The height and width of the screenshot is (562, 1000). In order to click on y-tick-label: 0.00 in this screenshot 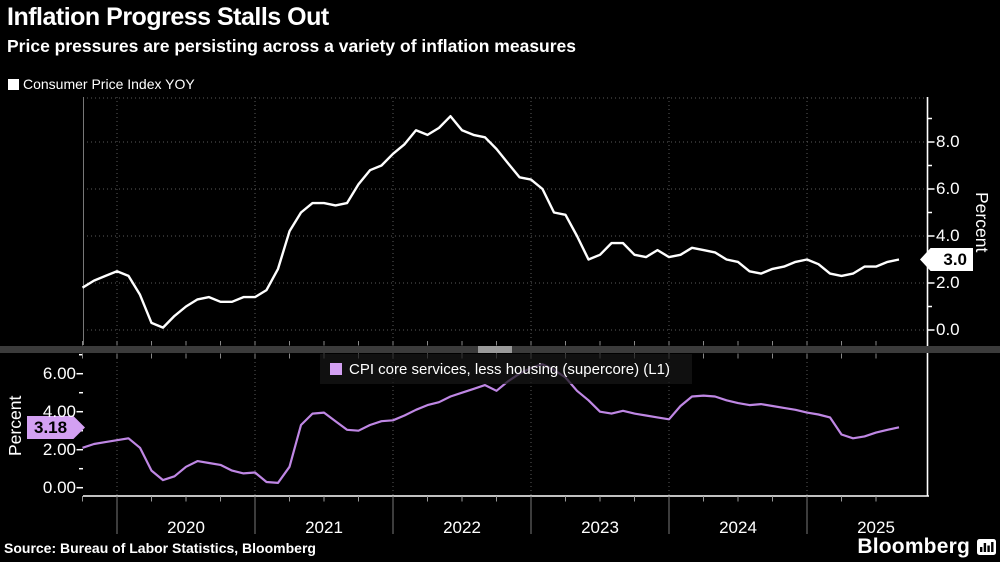, I will do `click(59, 487)`.